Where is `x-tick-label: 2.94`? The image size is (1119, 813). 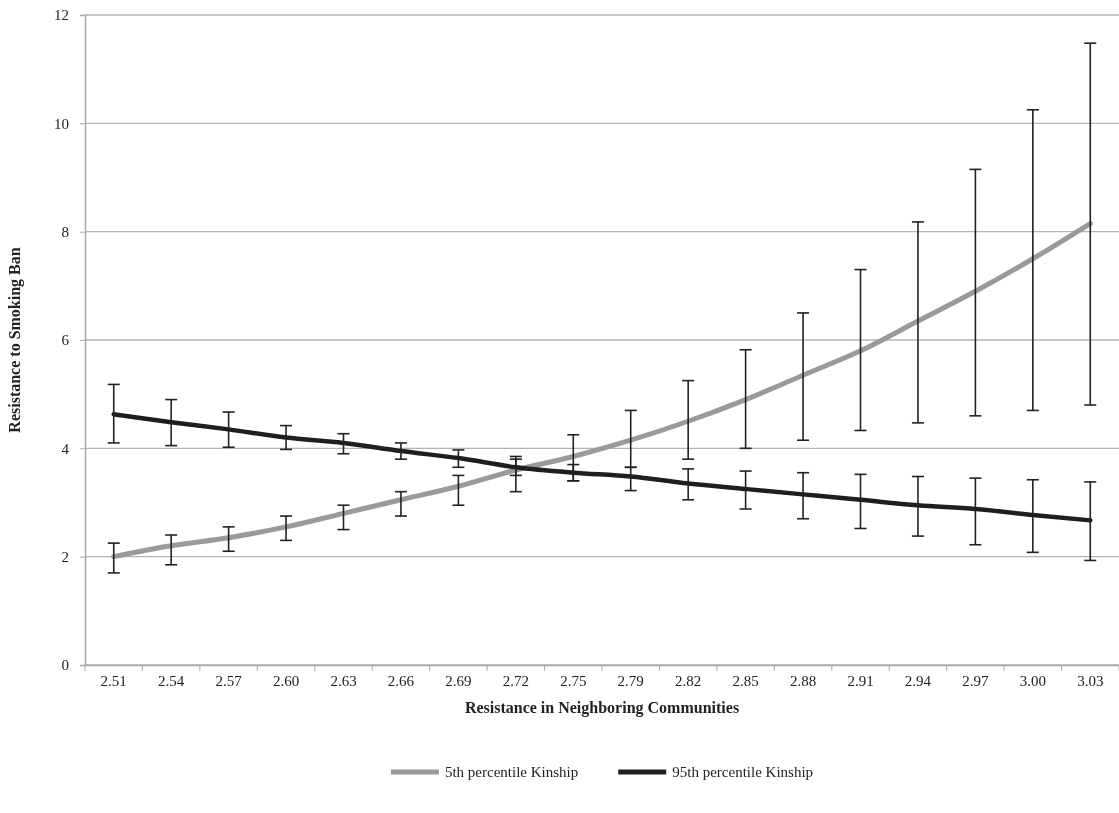
x-tick-label: 2.94 is located at coordinates (918, 681).